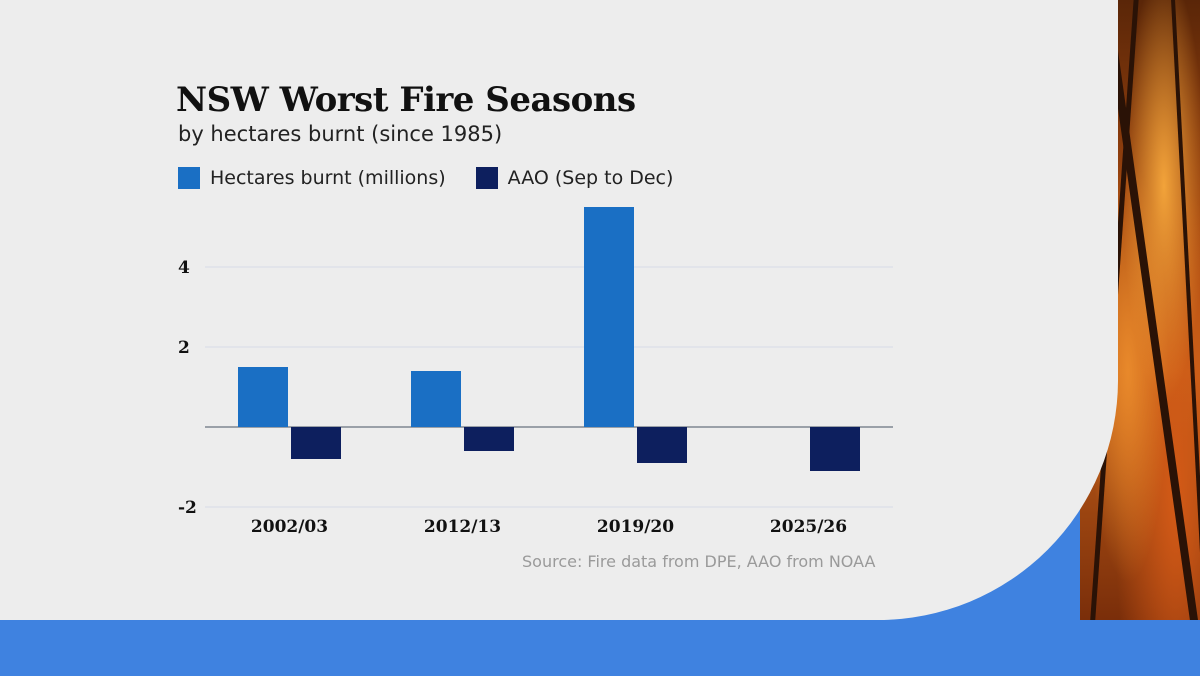 Image resolution: width=1200 pixels, height=676 pixels. Describe the element at coordinates (187, 508) in the screenshot. I see `y-tick-label: -2` at that location.